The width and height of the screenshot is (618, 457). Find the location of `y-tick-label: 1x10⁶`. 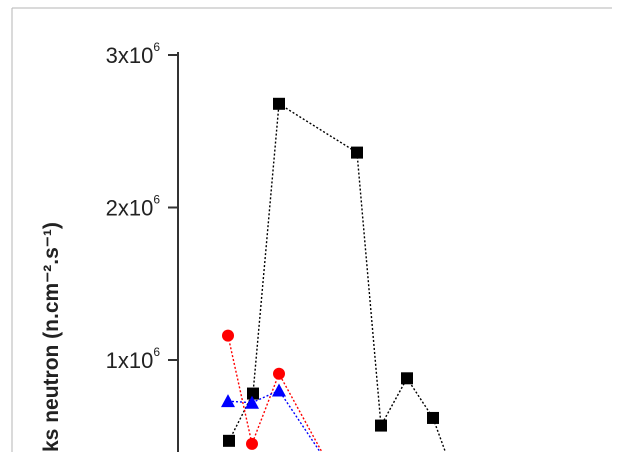

y-tick-label: 1x10⁶ is located at coordinates (133, 359).